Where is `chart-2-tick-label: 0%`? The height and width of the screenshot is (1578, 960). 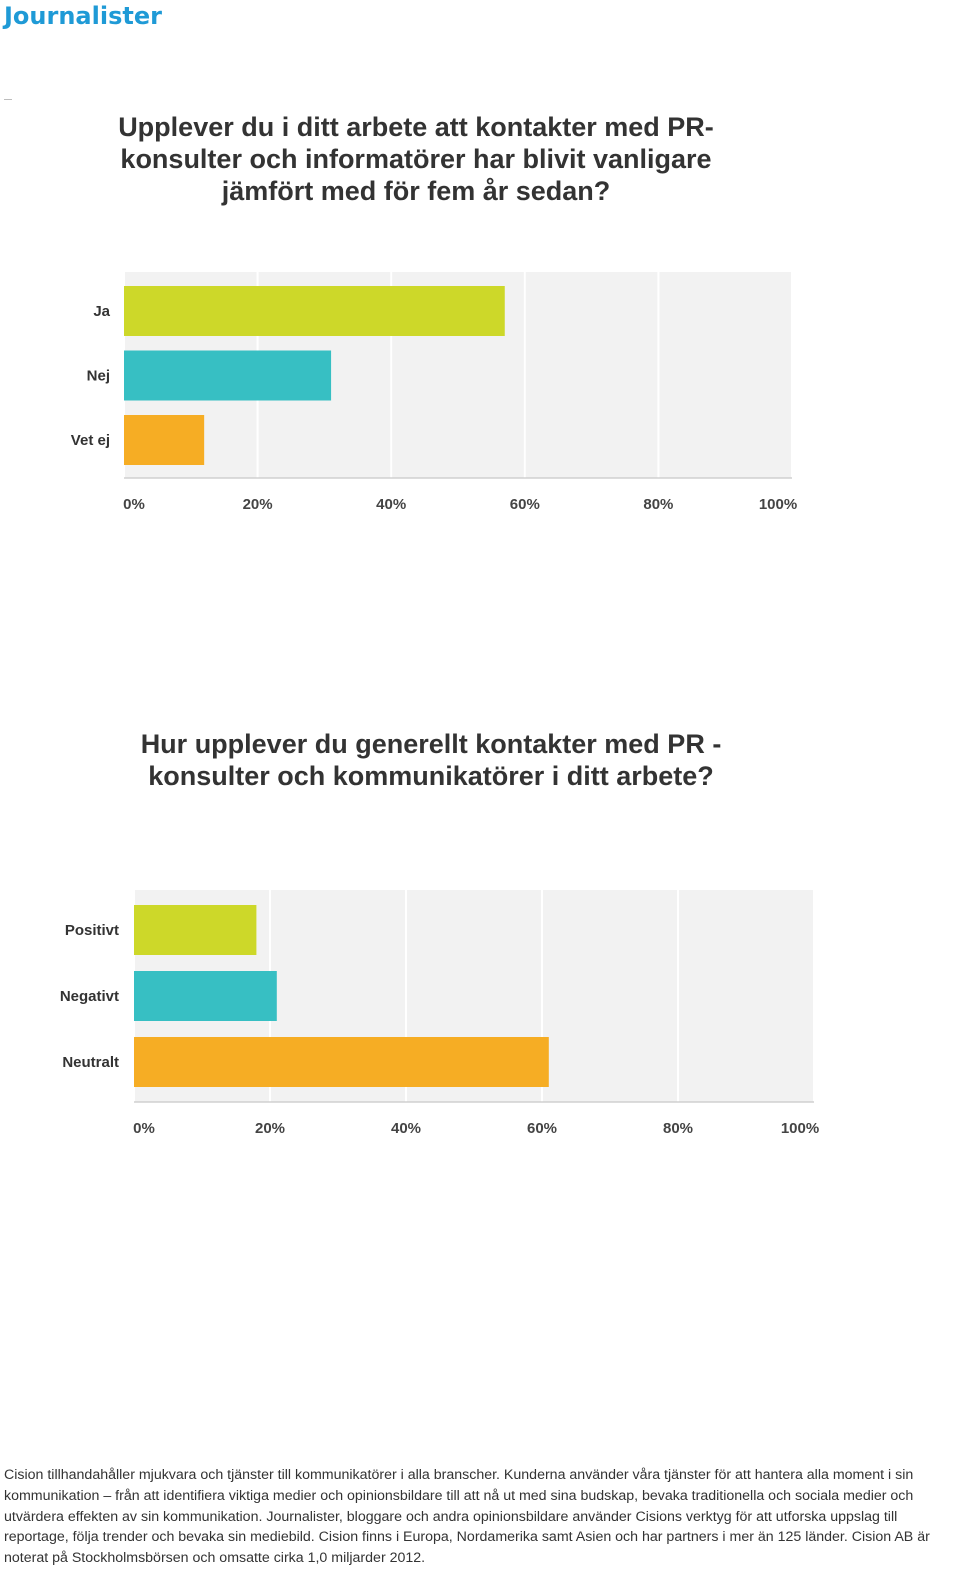
chart-2-tick-label: 0% is located at coordinates (144, 1128).